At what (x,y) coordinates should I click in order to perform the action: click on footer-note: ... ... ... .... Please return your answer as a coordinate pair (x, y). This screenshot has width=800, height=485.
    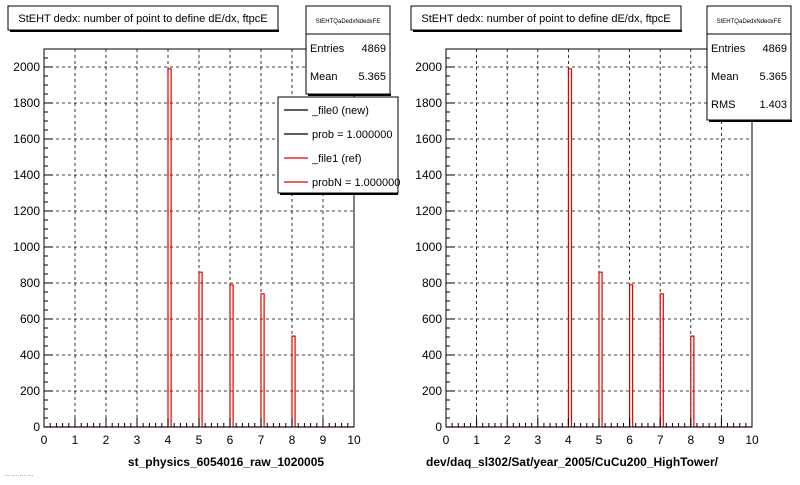
    Looking at the image, I should click on (18, 474).